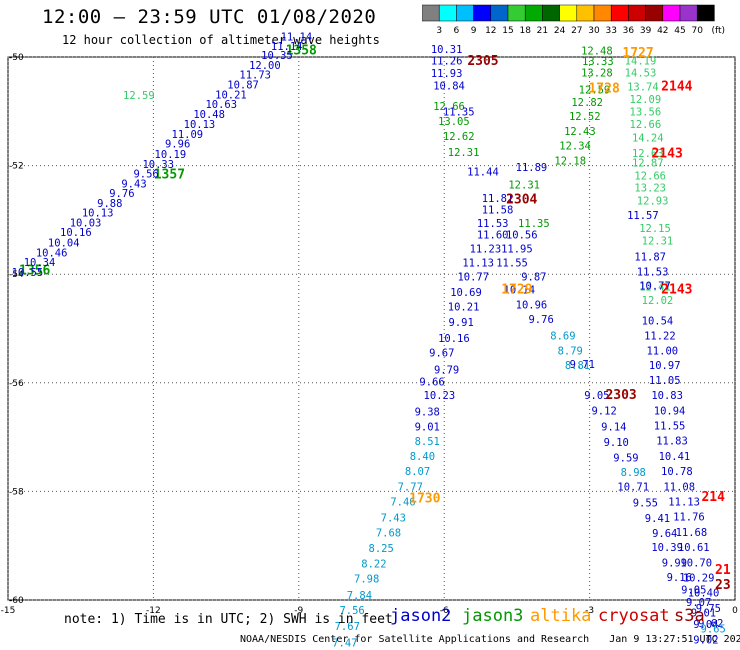 This screenshot has width=740, height=650. I want to click on wave-height-label: 12.93, so click(653, 202).